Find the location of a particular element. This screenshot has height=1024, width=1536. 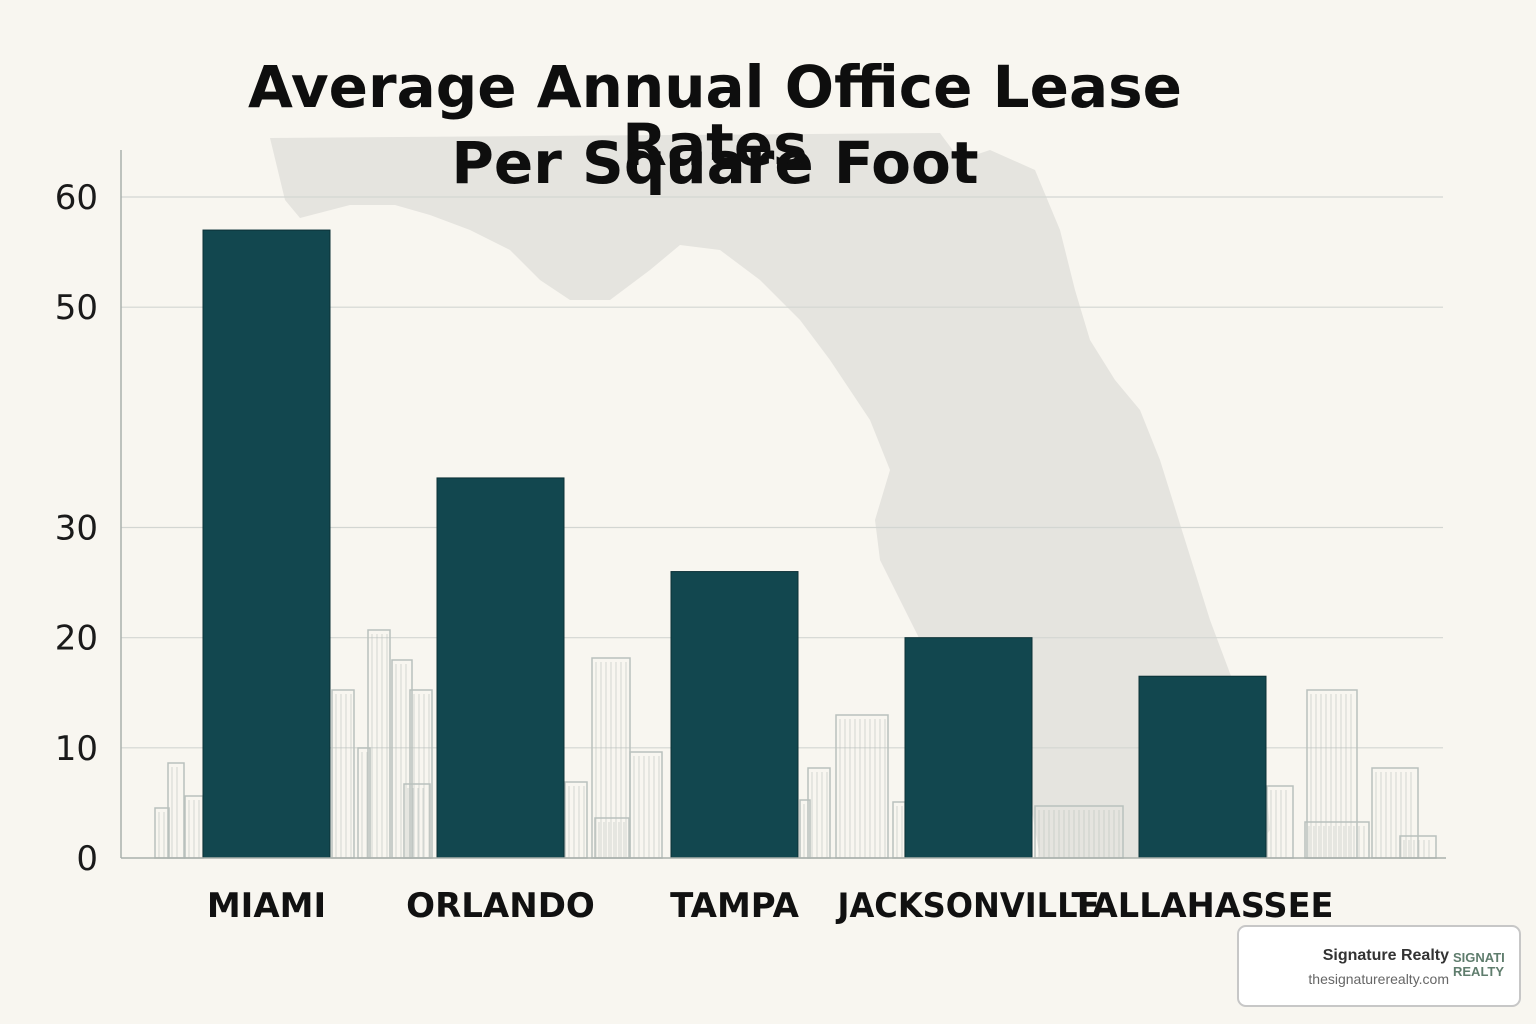

y-tick-label: 30 is located at coordinates (76, 529).